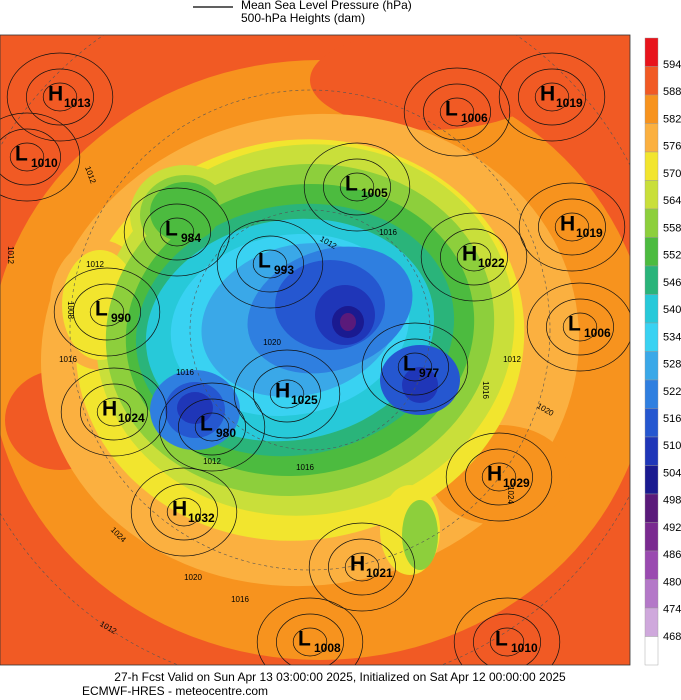  Describe the element at coordinates (516, 483) in the screenshot. I see `pressure-center-value: 1029` at that location.